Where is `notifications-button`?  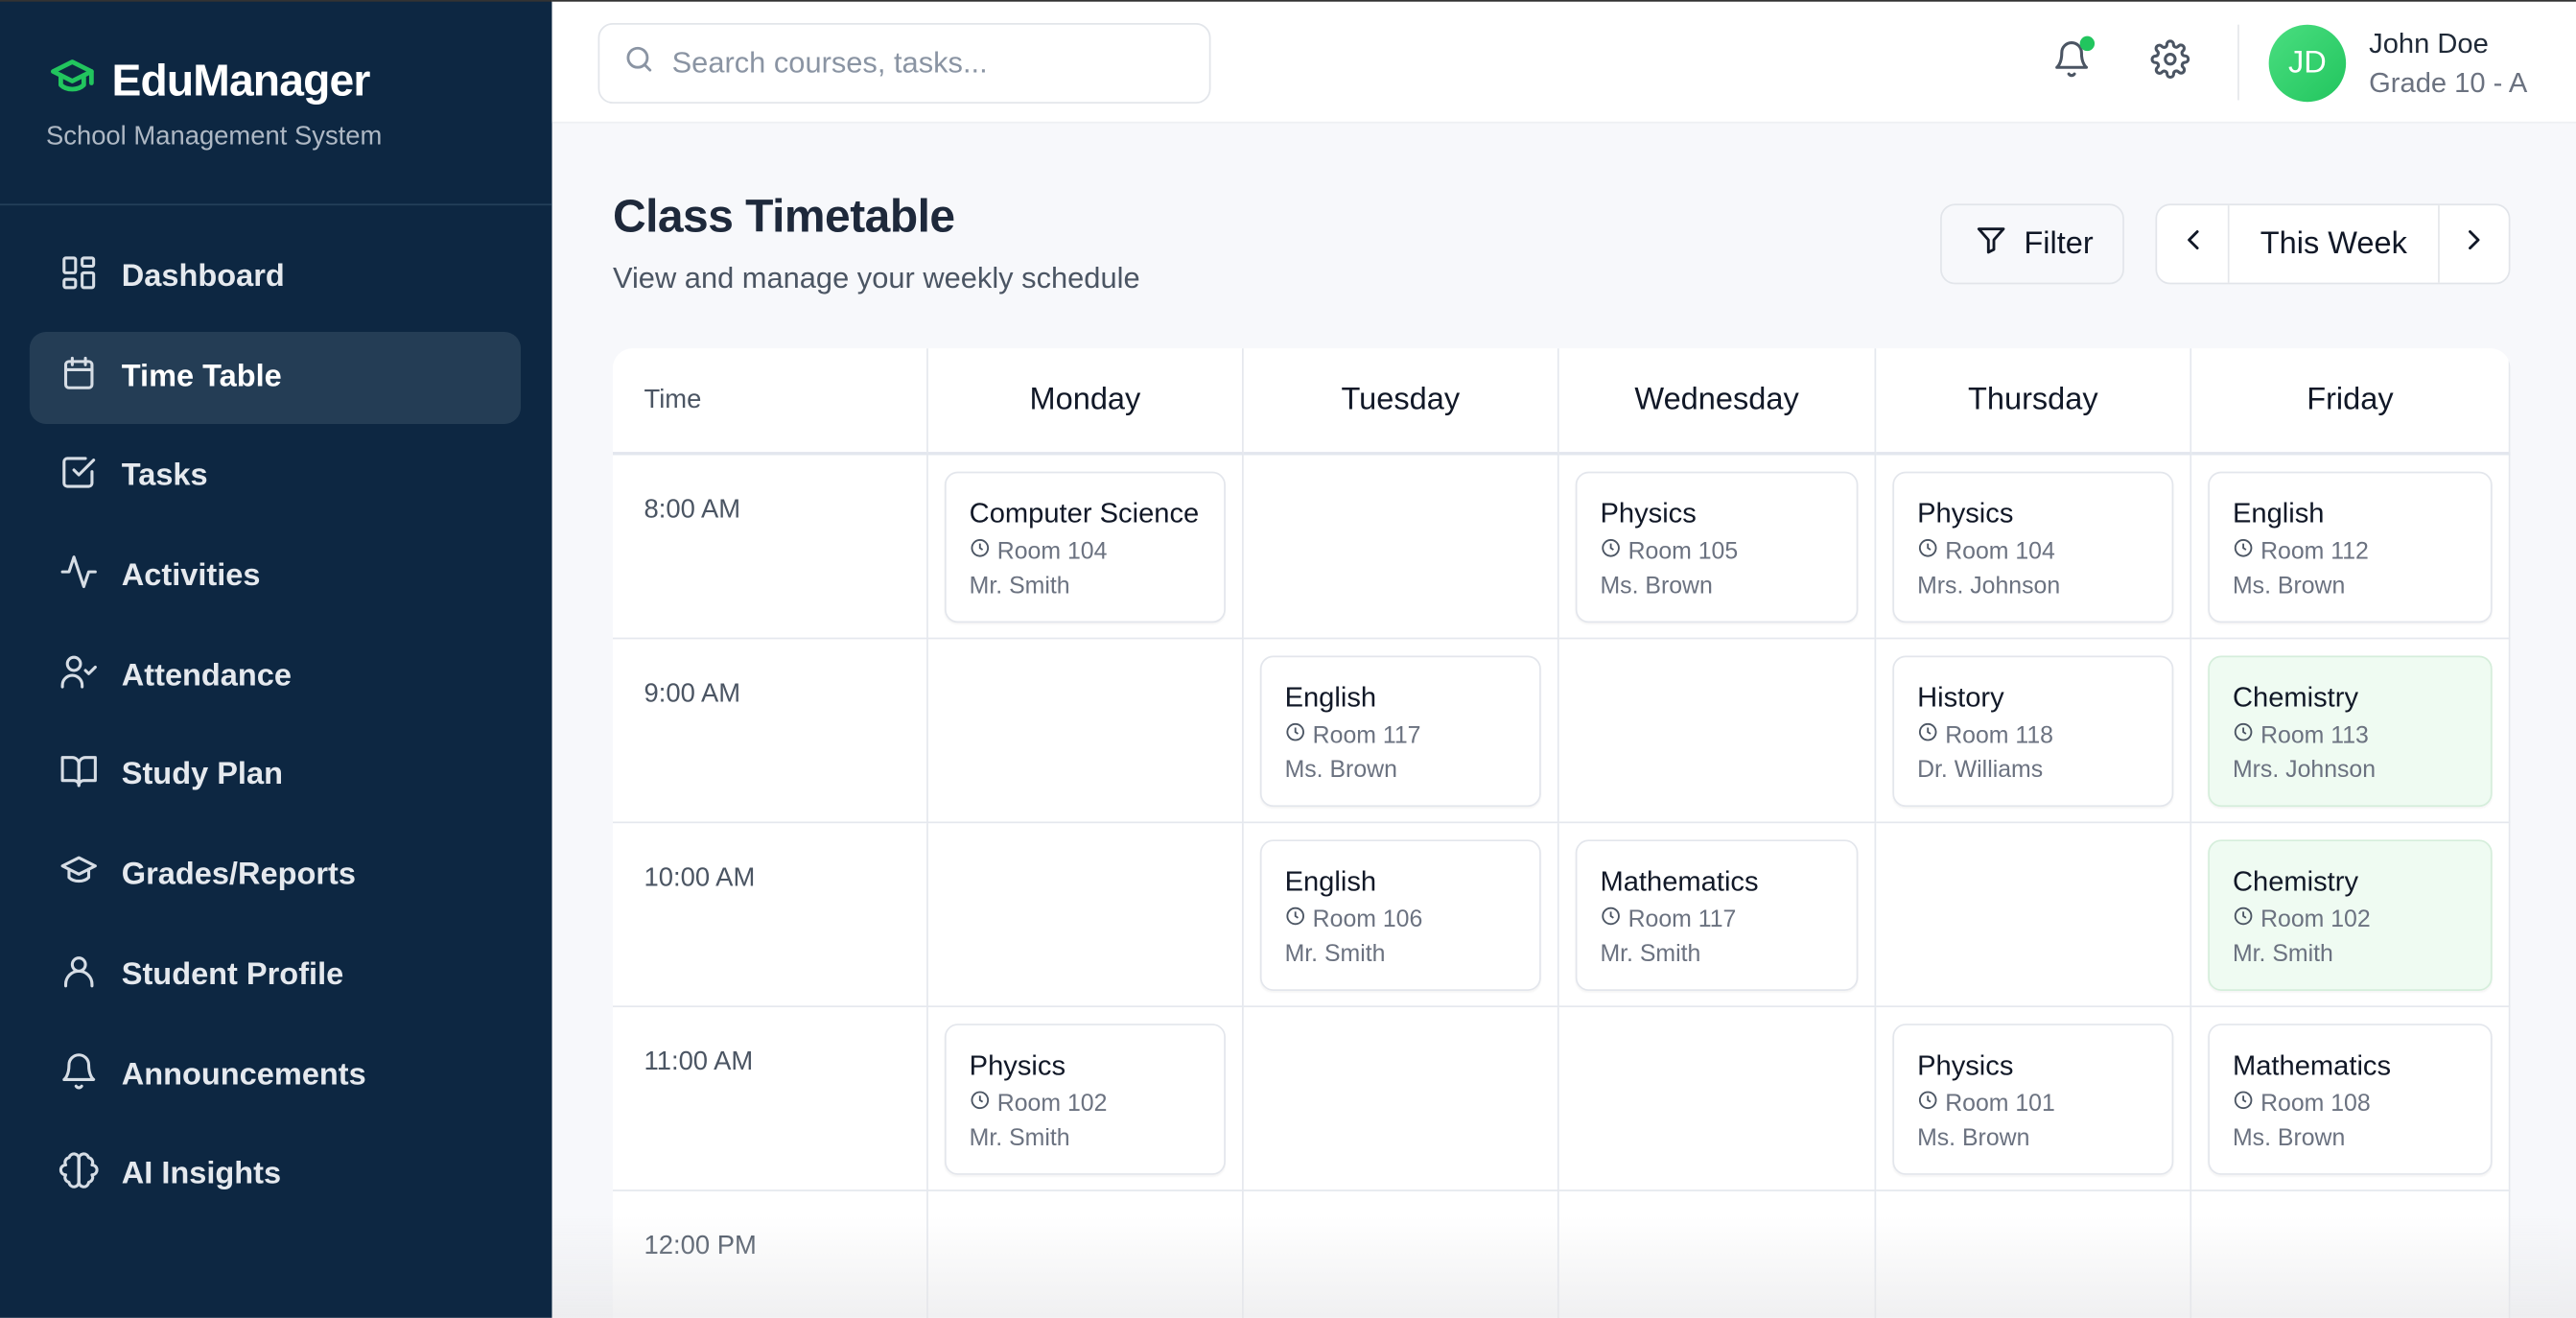 notifications-button is located at coordinates (2071, 60).